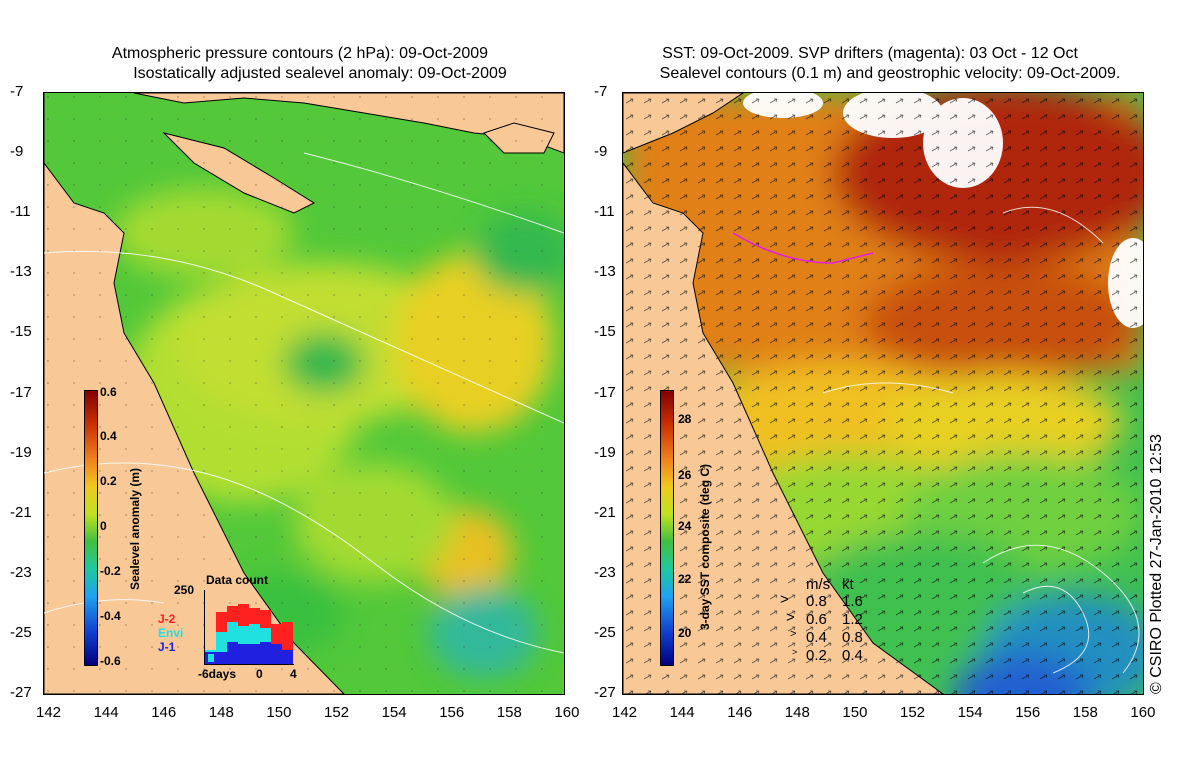  I want to click on sealevel-colorbar-tick: 0.2, so click(108, 481).